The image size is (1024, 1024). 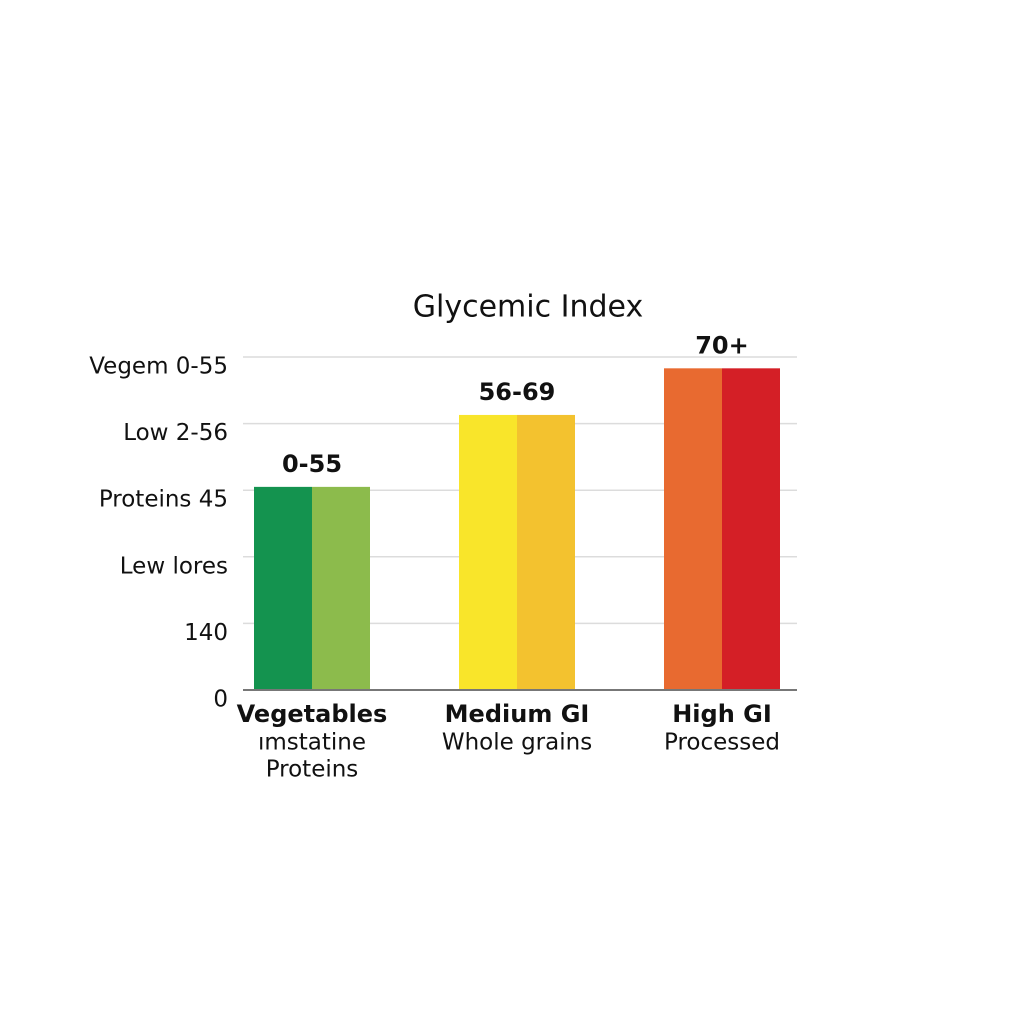 What do you see at coordinates (206, 633) in the screenshot?
I see `y-tick-label: 140` at bounding box center [206, 633].